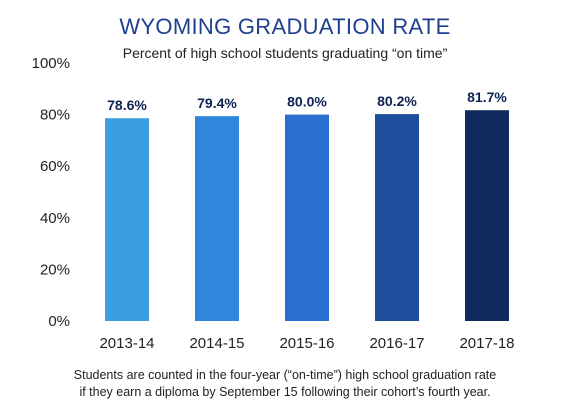  Describe the element at coordinates (55, 166) in the screenshot. I see `y-tick-label: 60%` at that location.